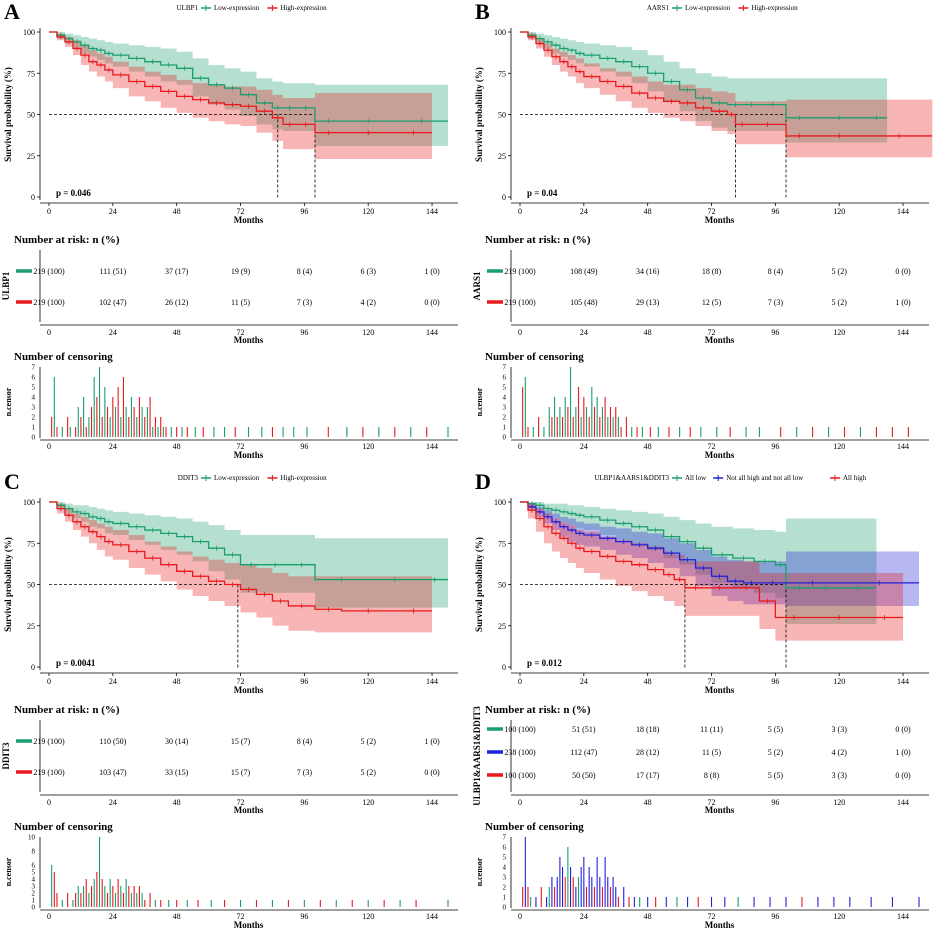  I want to click on risk-cell: 15 (7), so click(241, 741).